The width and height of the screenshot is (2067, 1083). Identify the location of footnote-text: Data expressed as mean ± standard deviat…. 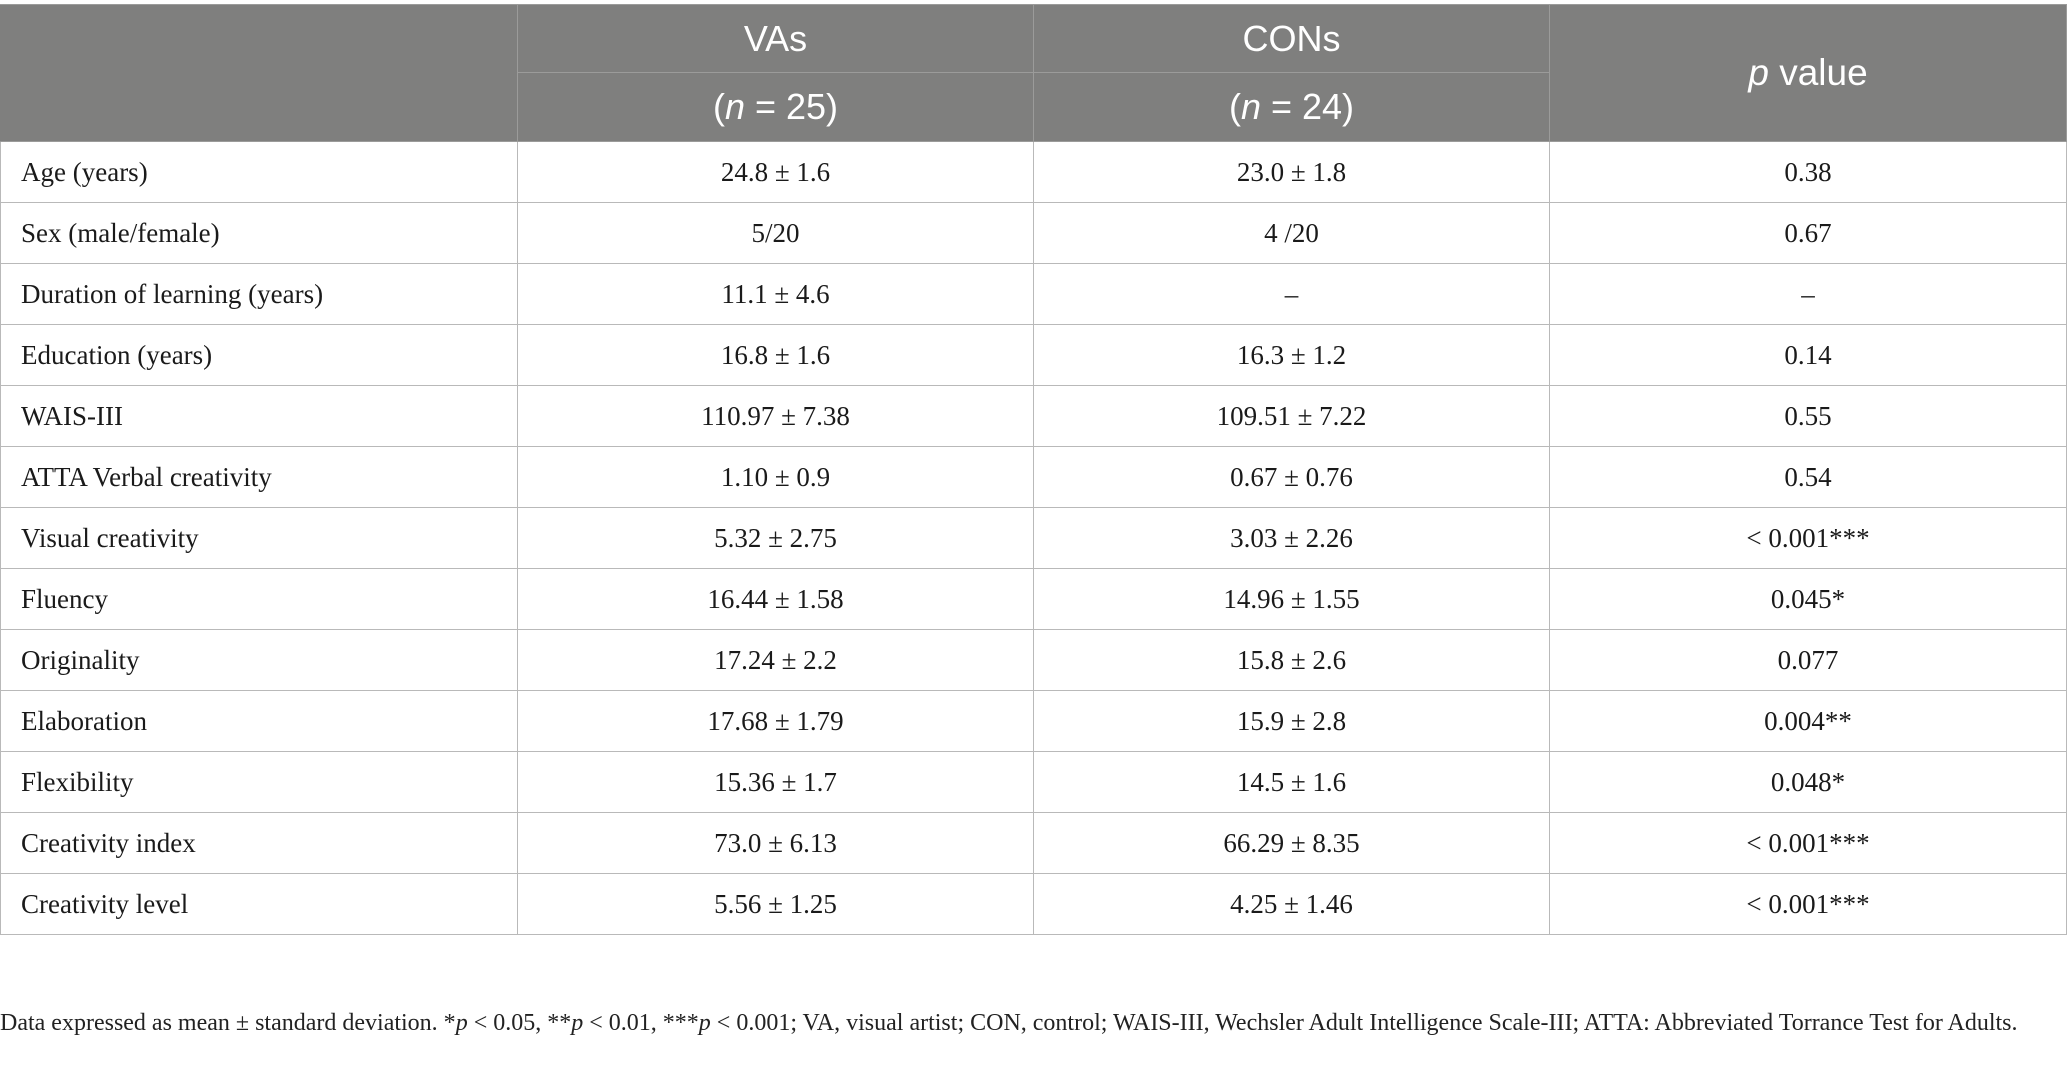
(228, 1023).